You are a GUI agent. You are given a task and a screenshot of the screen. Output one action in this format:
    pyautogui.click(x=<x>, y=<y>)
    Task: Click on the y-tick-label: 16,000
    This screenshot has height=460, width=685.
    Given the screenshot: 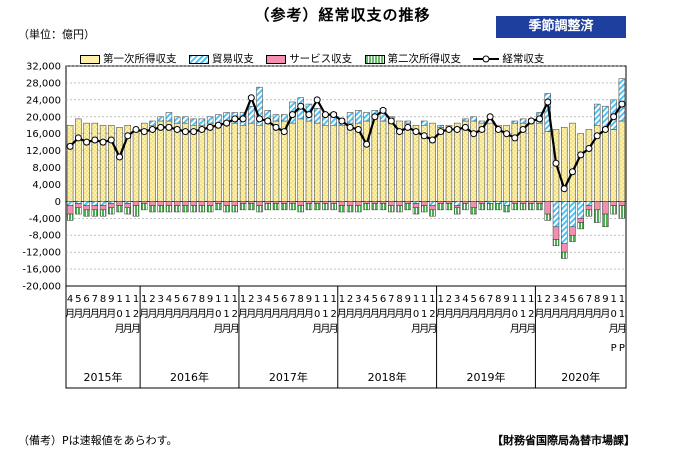 What is the action you would take?
    pyautogui.click(x=43, y=134)
    